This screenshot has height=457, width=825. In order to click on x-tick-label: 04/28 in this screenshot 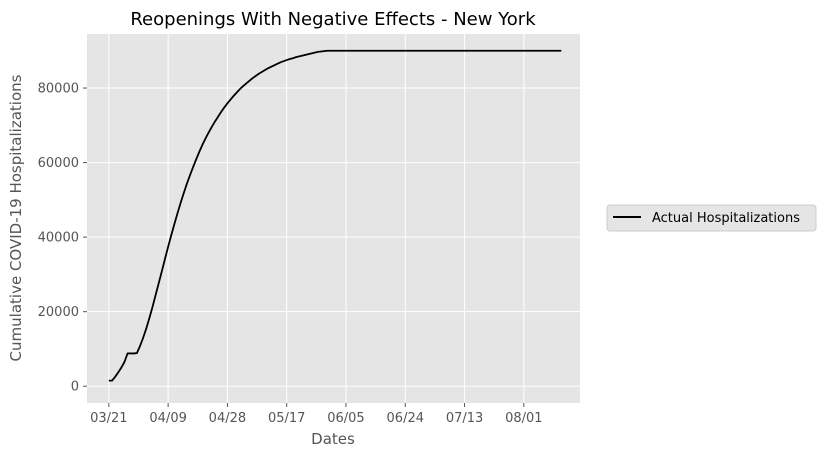, I will do `click(227, 418)`.